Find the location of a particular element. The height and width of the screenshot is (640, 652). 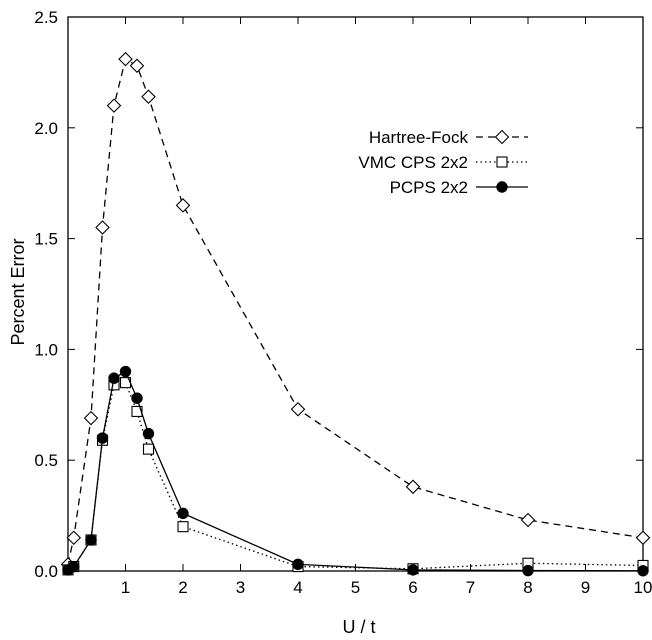

x-tick-label: 10 is located at coordinates (643, 587).